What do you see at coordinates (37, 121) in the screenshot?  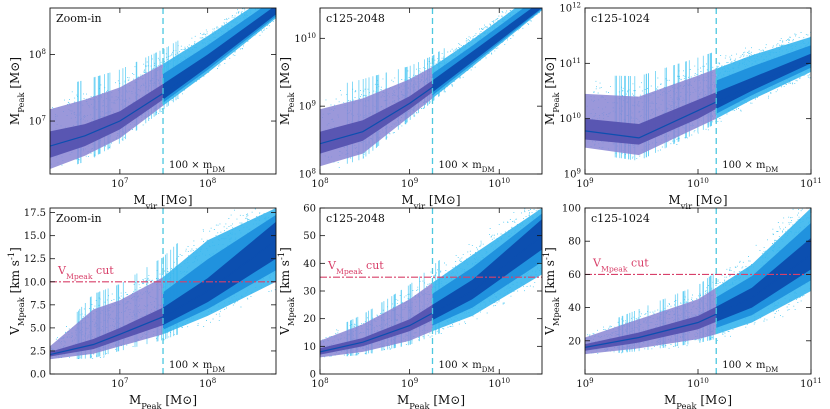 I see `y-tick-label: 10⁷` at bounding box center [37, 121].